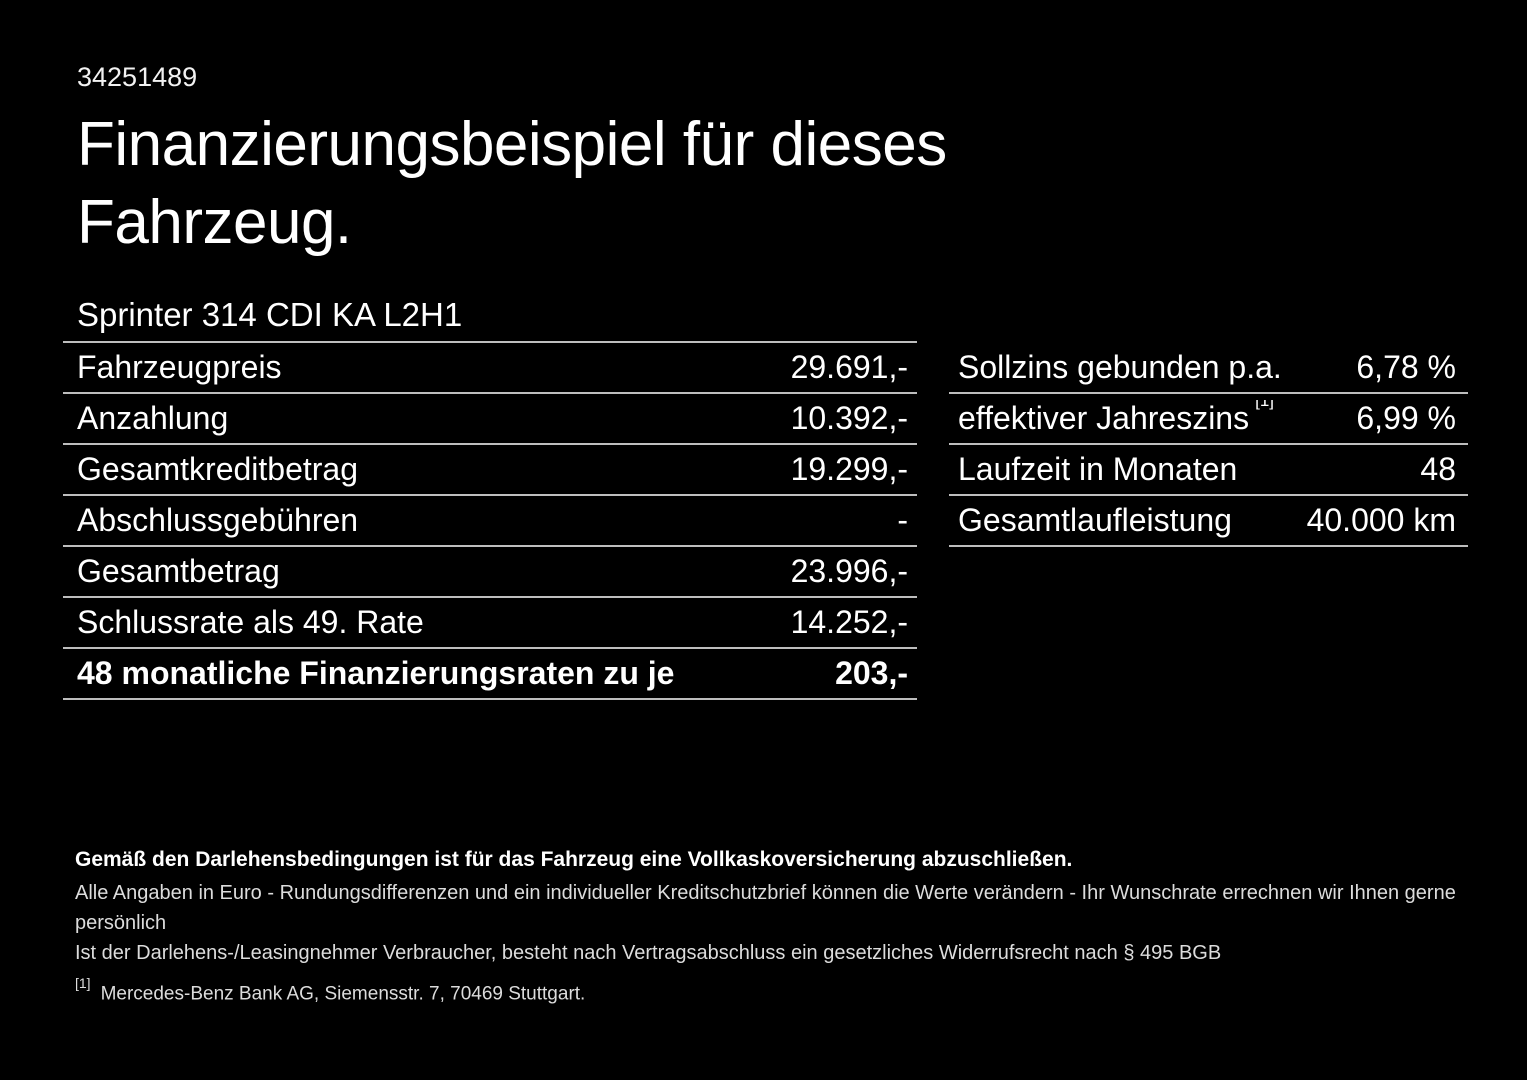 The image size is (1527, 1080). What do you see at coordinates (1120, 367) in the screenshot?
I see `row-label: Sollzins gebunden p.a.` at bounding box center [1120, 367].